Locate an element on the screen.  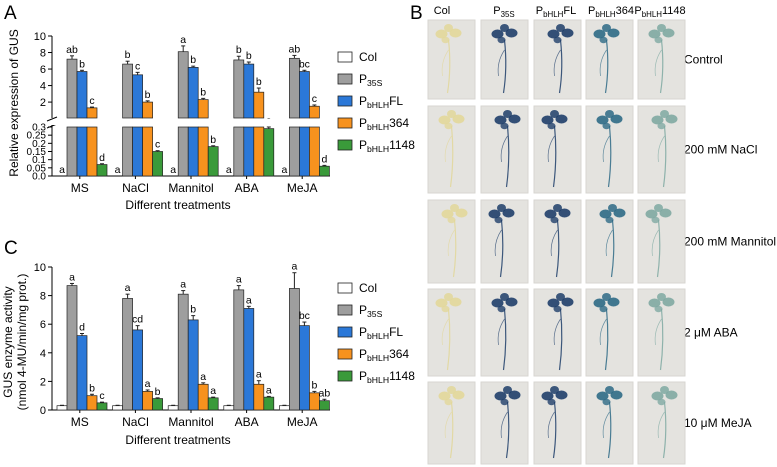
column-header: PbHLHFL is located at coordinates (556, 12).